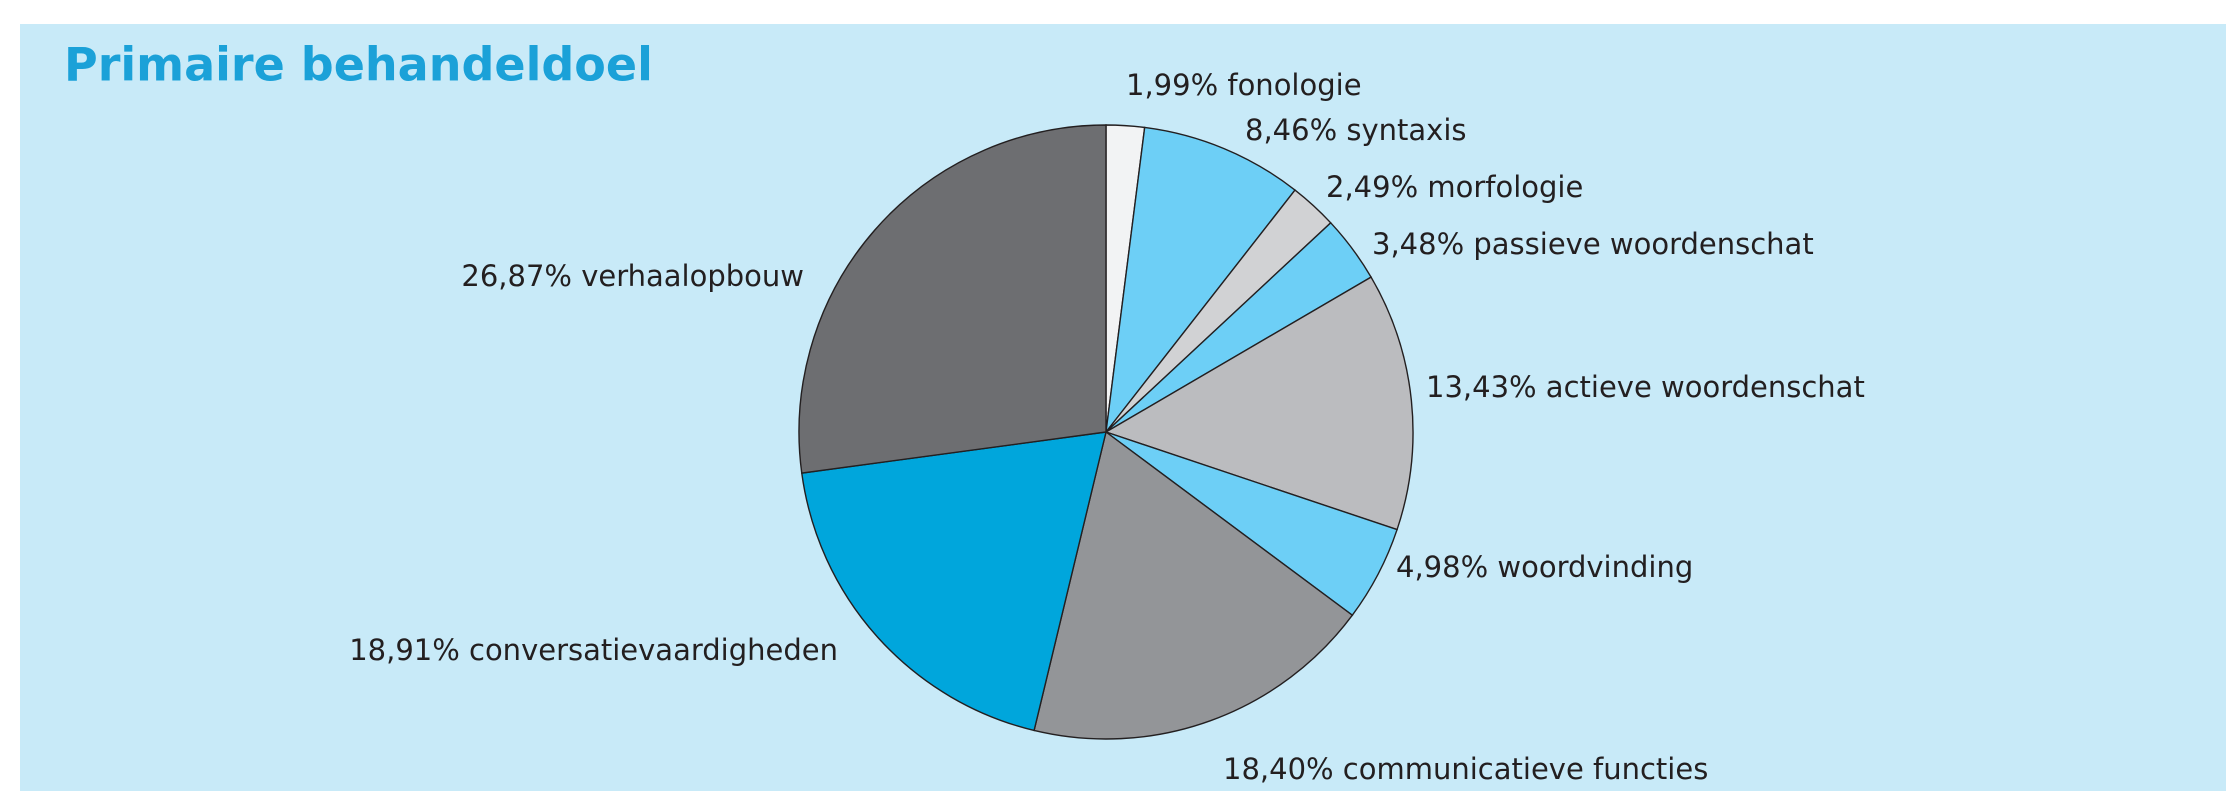 The height and width of the screenshot is (791, 2226). I want to click on slice-label: 1,99% fonologie, so click(1244, 85).